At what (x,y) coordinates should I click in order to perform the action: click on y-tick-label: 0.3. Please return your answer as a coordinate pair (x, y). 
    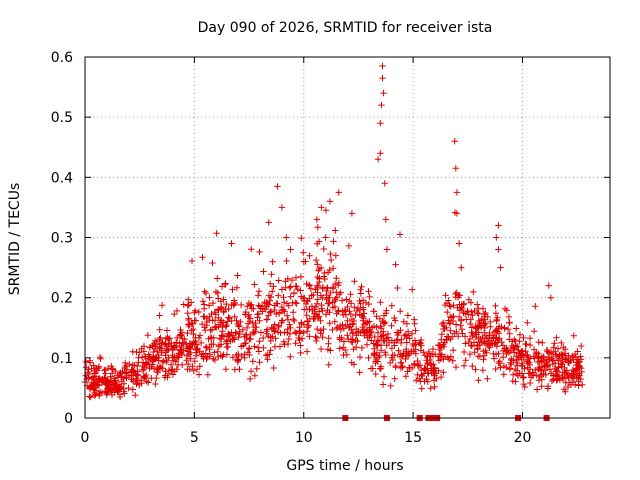
    Looking at the image, I should click on (62, 239).